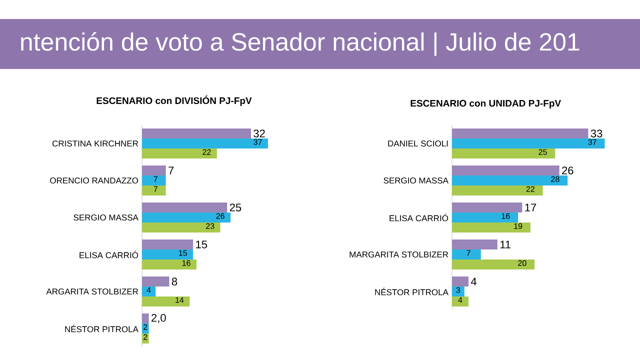 Image resolution: width=640 pixels, height=362 pixels. What do you see at coordinates (518, 226) in the screenshot?
I see `data-label: 19` at bounding box center [518, 226].